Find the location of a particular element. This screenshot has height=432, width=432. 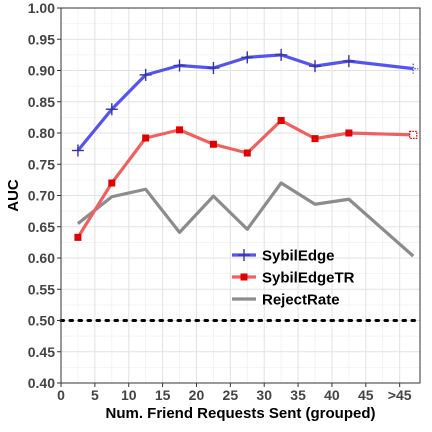

x-tick-label: 15 is located at coordinates (163, 395).